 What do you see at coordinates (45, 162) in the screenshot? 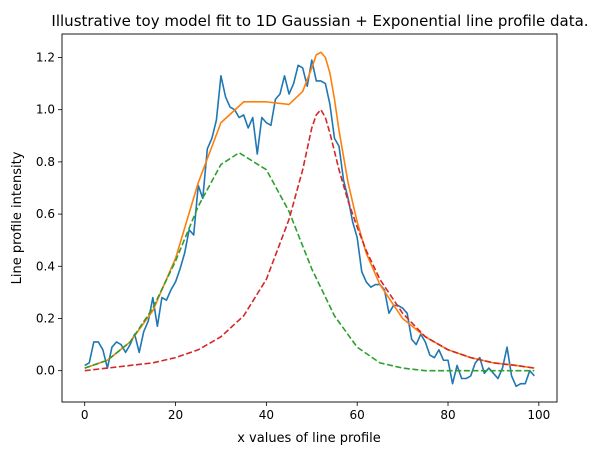
I see `y-tick-label: 0.8` at bounding box center [45, 162].